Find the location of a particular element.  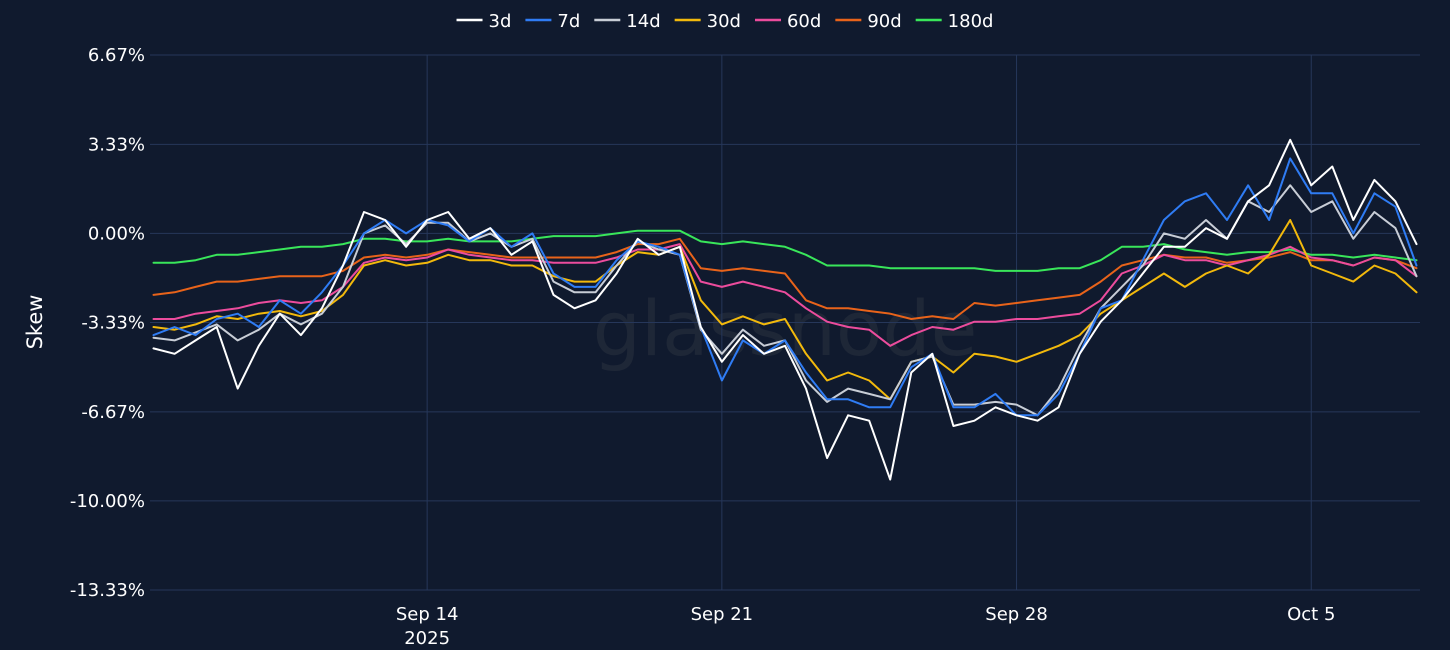

legend-item-60d: 60d is located at coordinates (787, 21).